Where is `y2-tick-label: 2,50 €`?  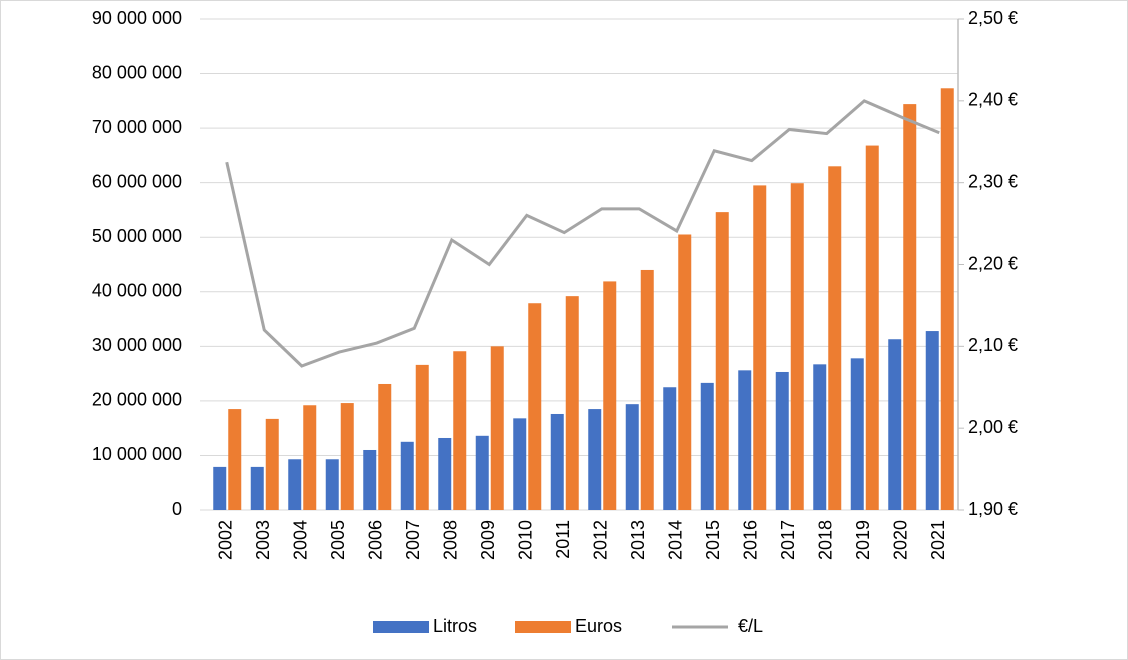
y2-tick-label: 2,50 € is located at coordinates (993, 18).